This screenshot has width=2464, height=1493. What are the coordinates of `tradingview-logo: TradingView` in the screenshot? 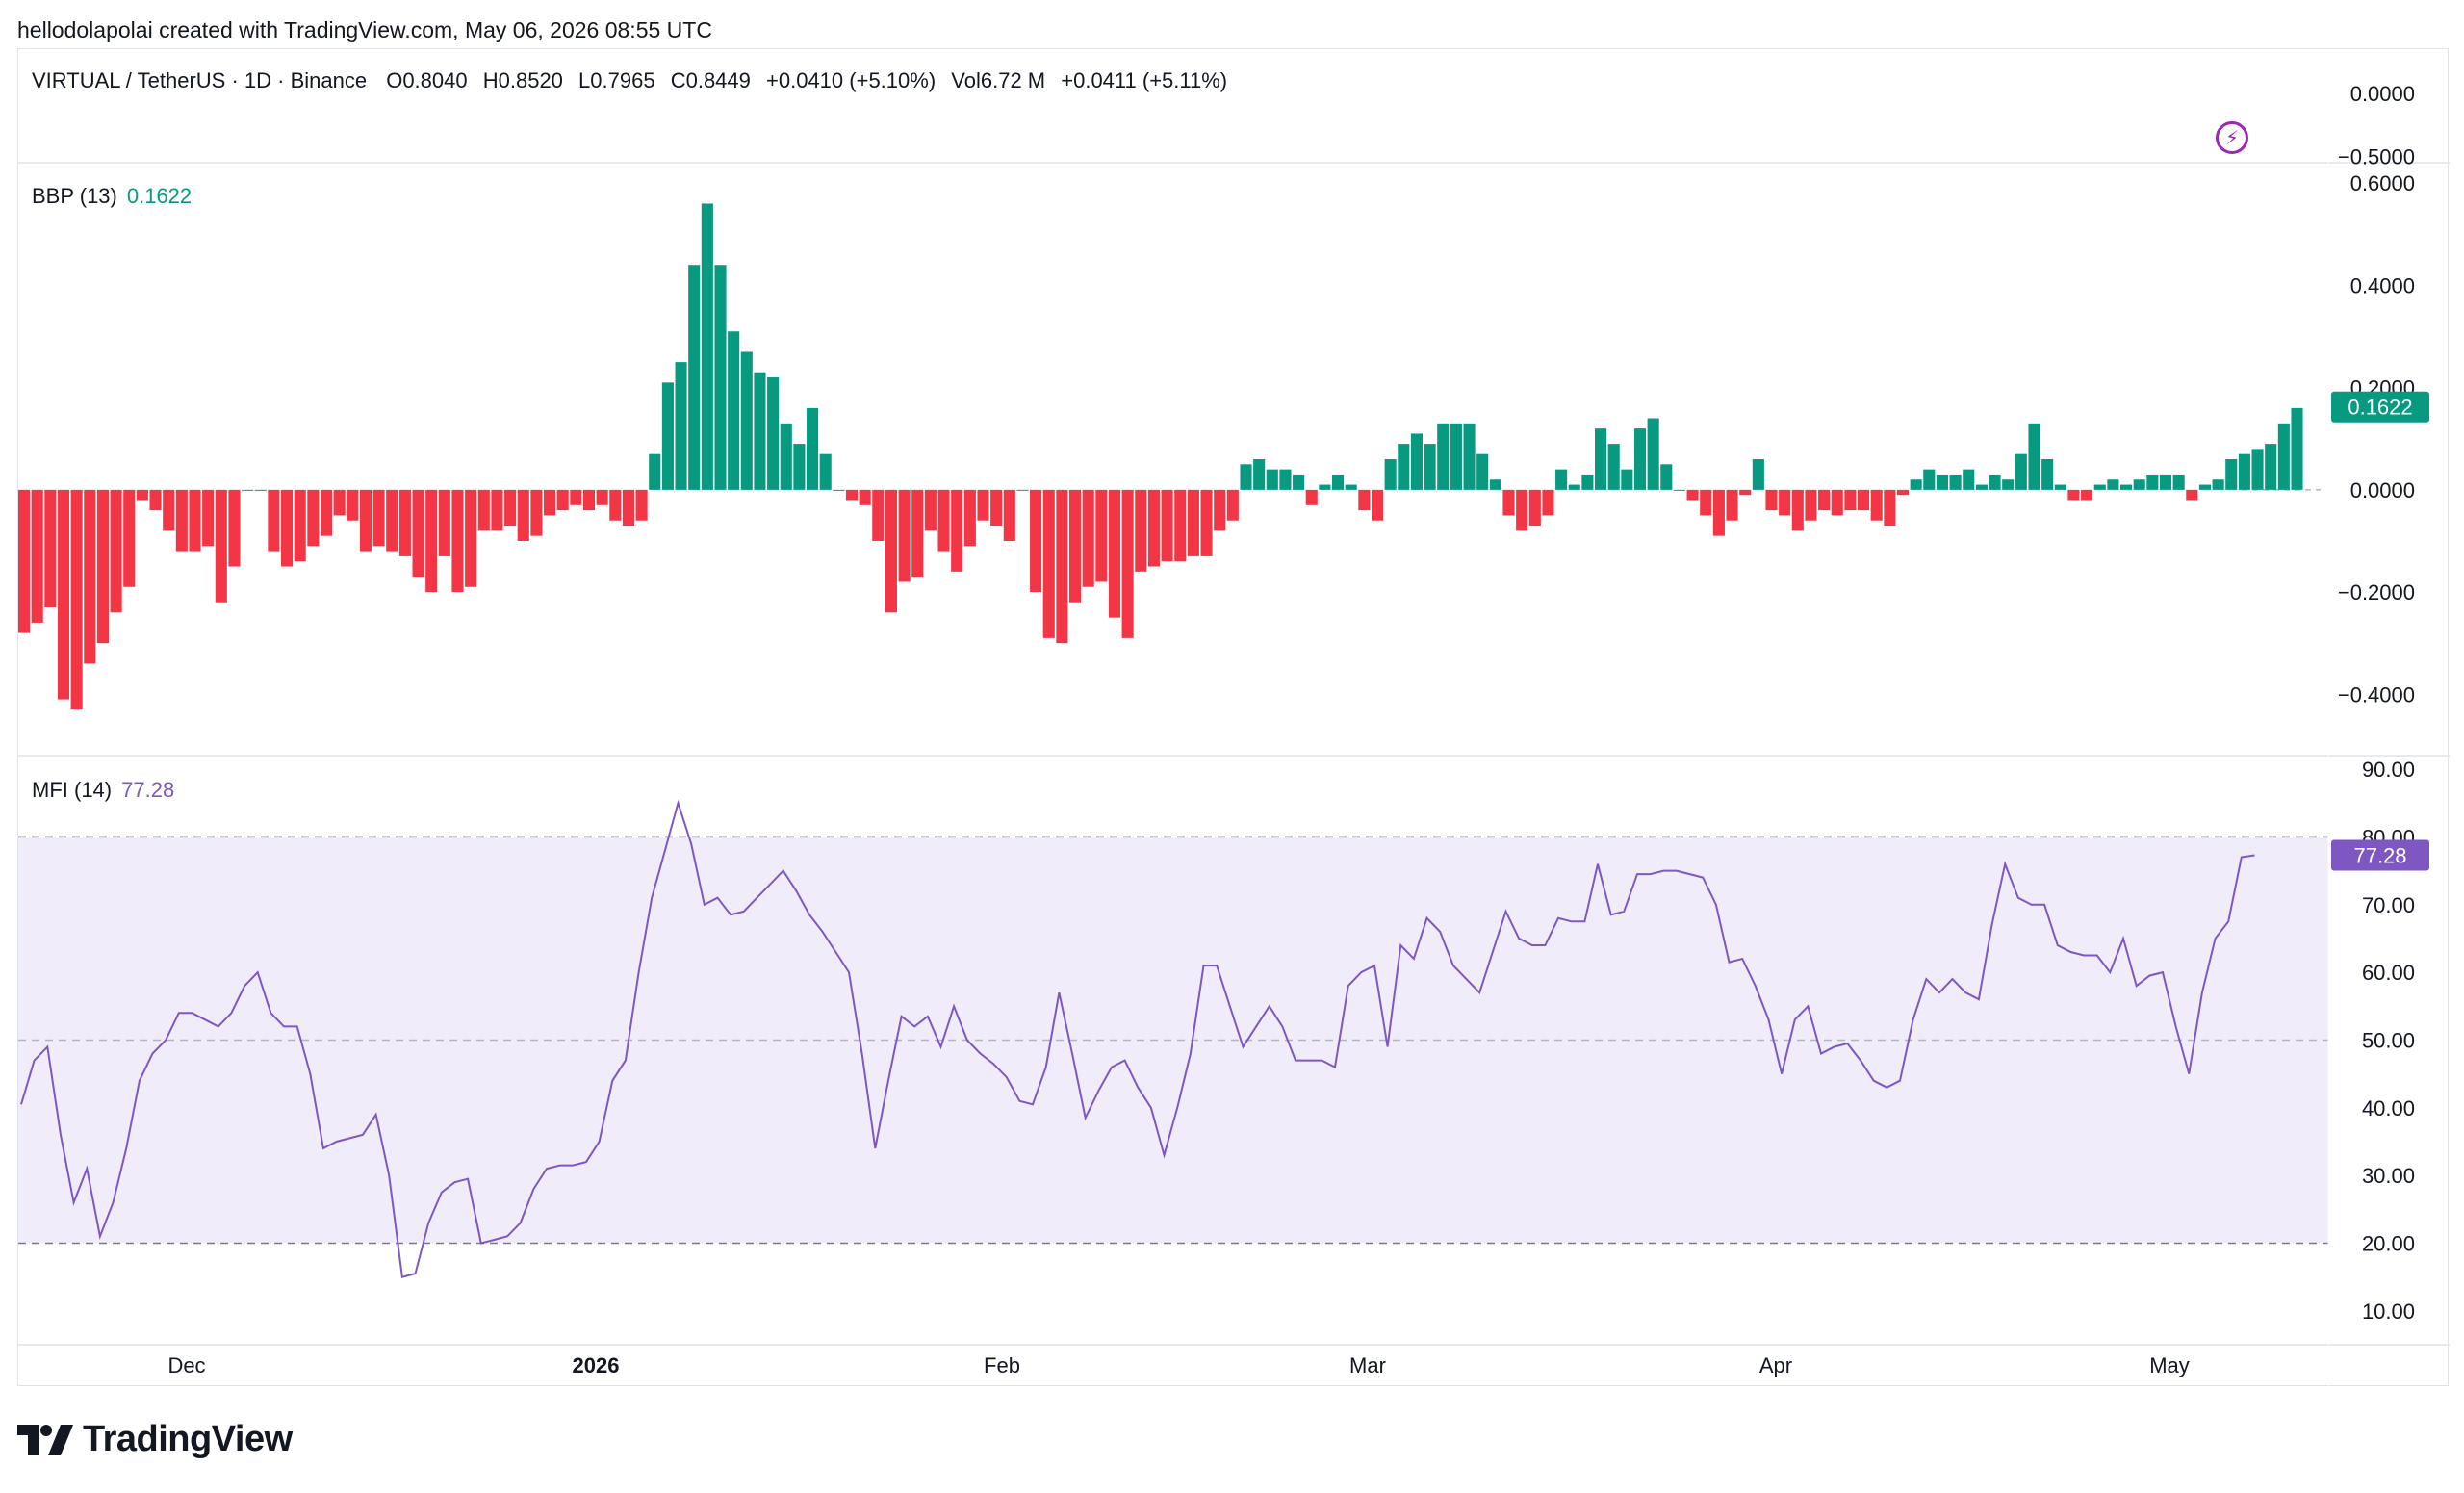 It's located at (155, 1440).